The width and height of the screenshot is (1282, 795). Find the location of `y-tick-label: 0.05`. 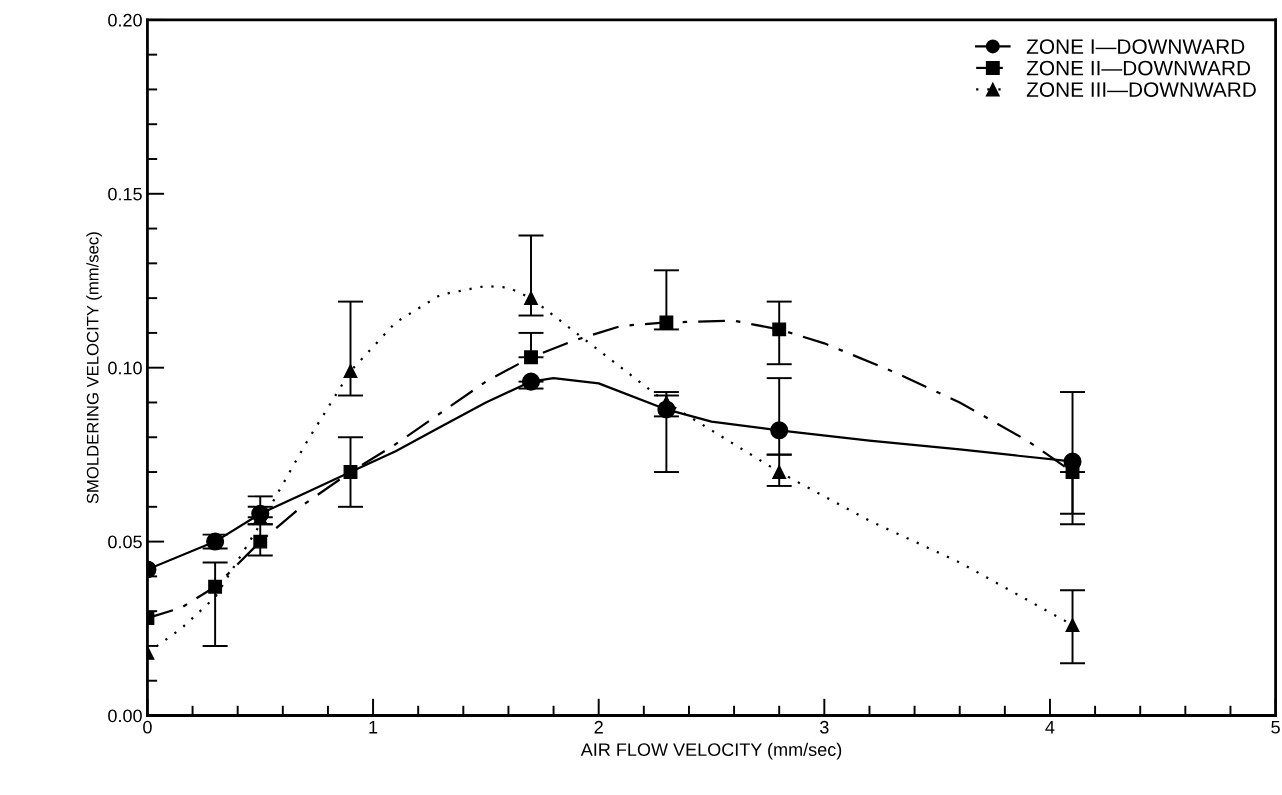

y-tick-label: 0.05 is located at coordinates (125, 542).